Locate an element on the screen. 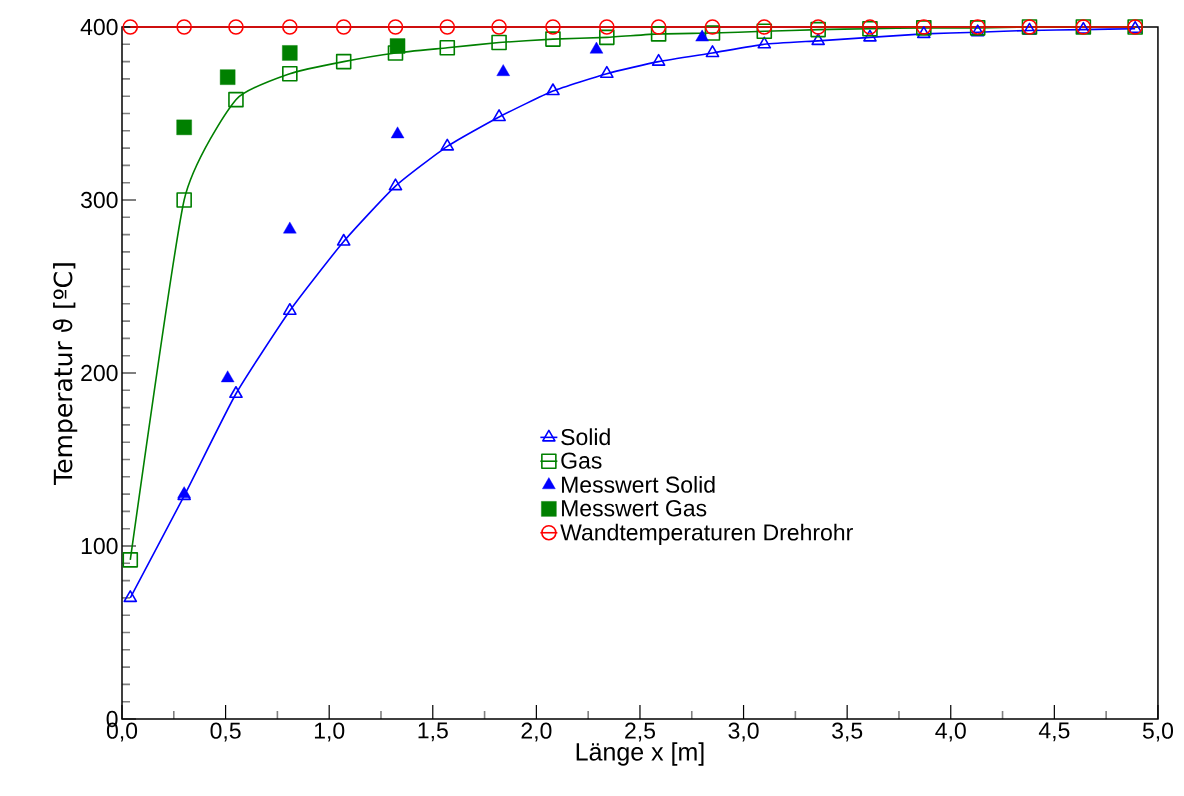 Image resolution: width=1184 pixels, height=796 pixels. x-tick-label: 0,5 is located at coordinates (225, 732).